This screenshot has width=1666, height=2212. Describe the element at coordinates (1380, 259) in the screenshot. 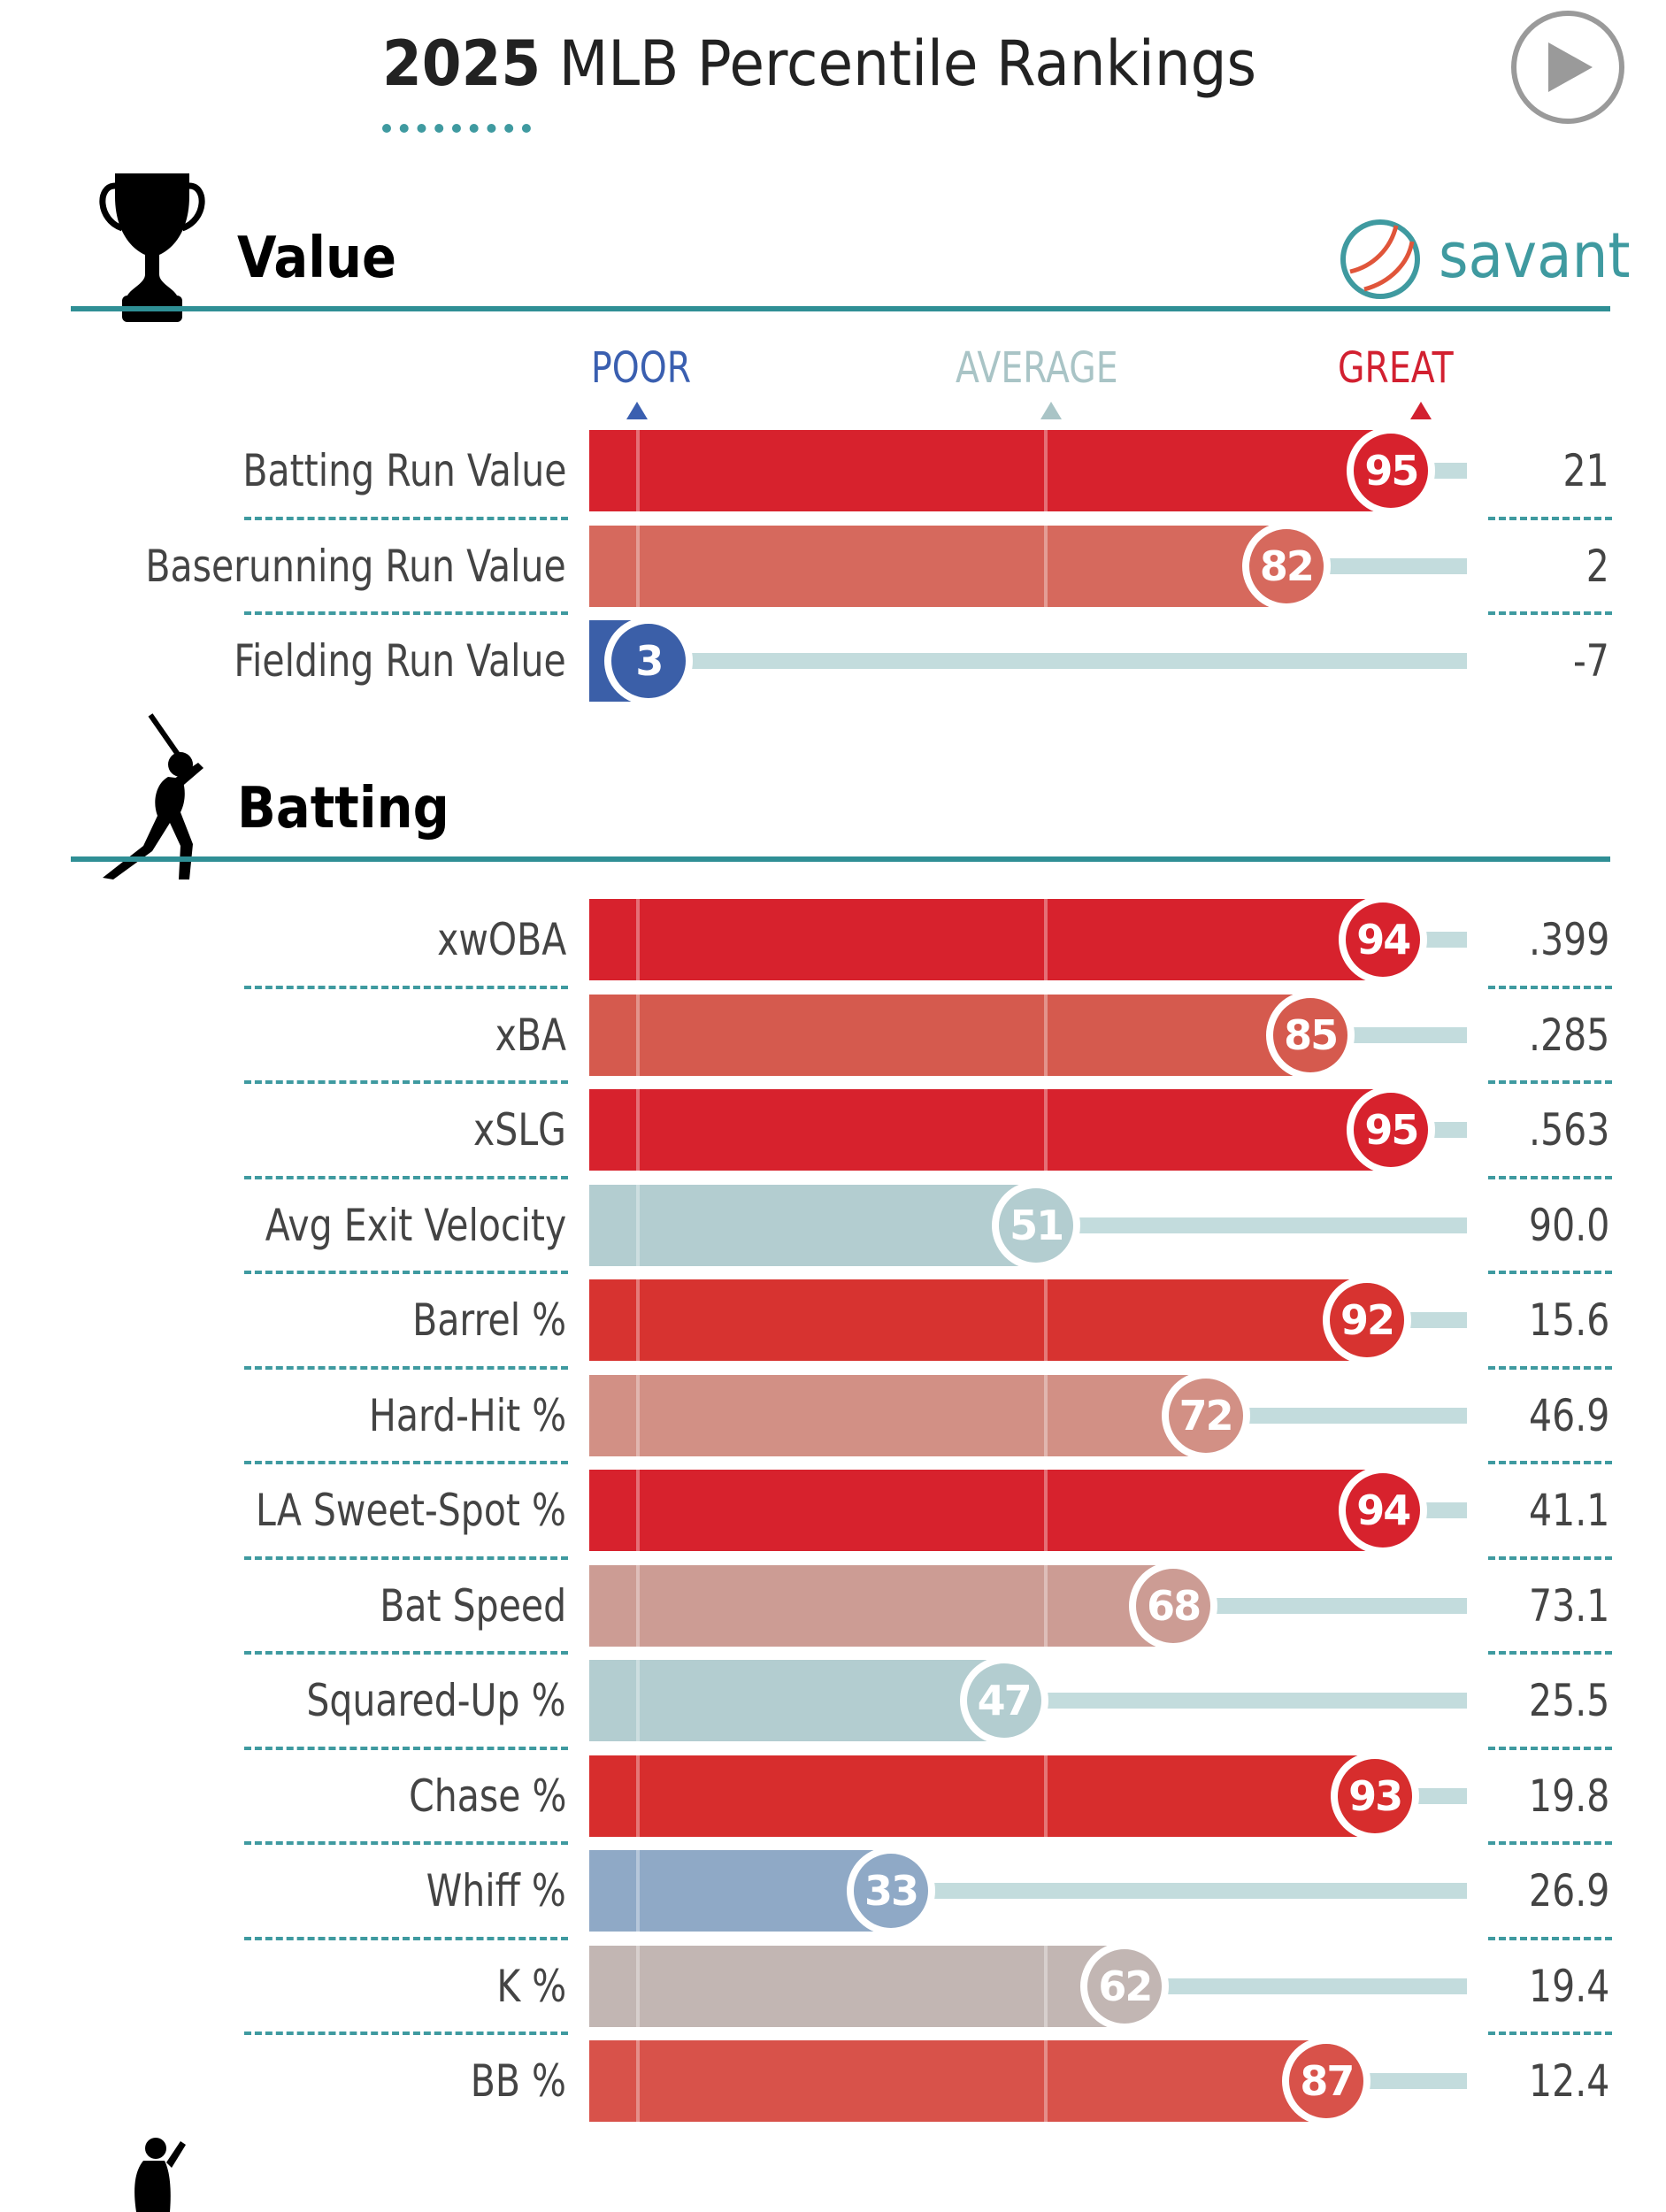

I see `baseball-icon` at that location.